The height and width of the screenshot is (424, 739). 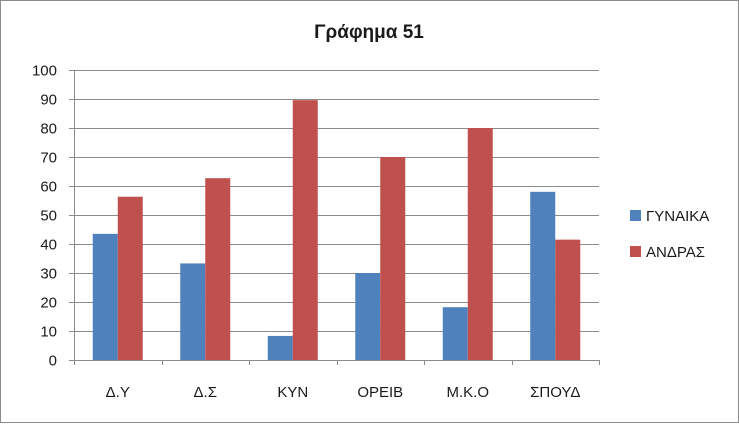 I want to click on y-axis-ticks: 0 10 20 30 40 50 60 70 80 90 100, so click(x=53, y=216).